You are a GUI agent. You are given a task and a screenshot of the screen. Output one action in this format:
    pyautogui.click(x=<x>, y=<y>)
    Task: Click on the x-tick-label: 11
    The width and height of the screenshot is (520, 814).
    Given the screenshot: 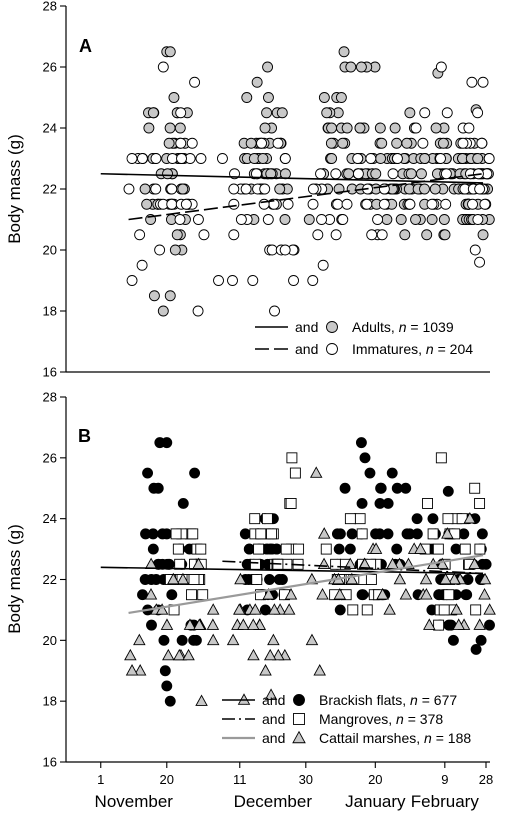 What is the action you would take?
    pyautogui.click(x=240, y=779)
    